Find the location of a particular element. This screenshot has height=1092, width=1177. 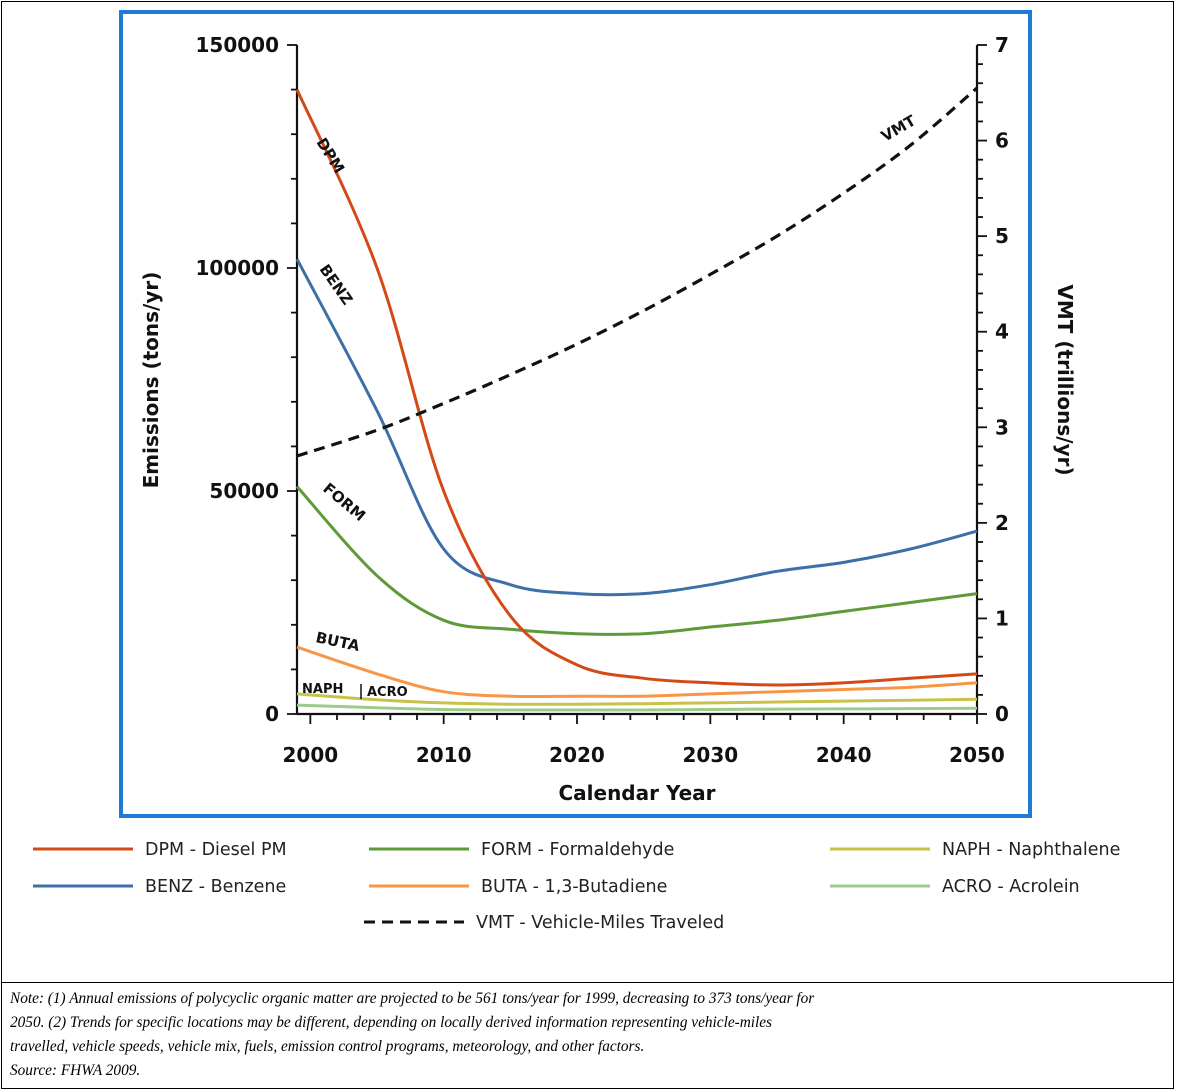

x-tick-label: 2050 is located at coordinates (977, 755).